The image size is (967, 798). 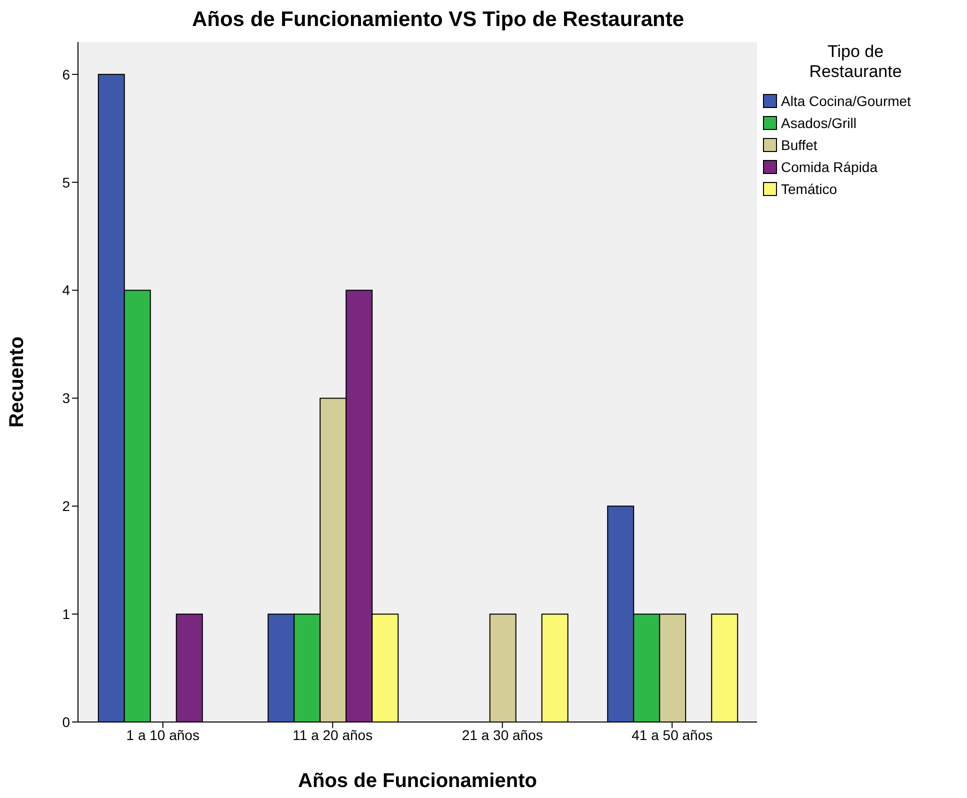 I want to click on x-axis-title: Años de Funcionamiento, so click(x=417, y=781).